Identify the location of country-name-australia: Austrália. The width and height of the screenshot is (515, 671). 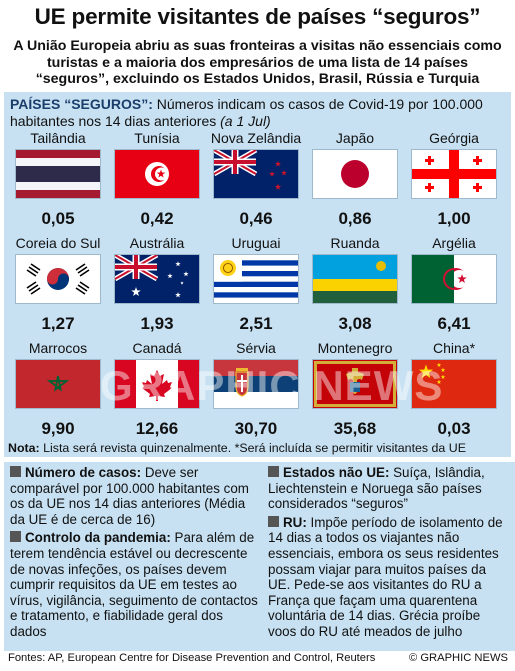
(157, 243).